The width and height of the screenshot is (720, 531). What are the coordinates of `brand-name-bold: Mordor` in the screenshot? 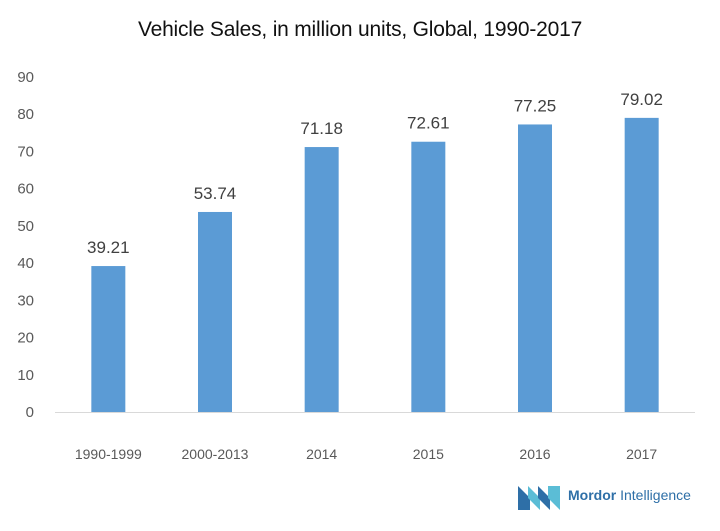 It's located at (592, 495).